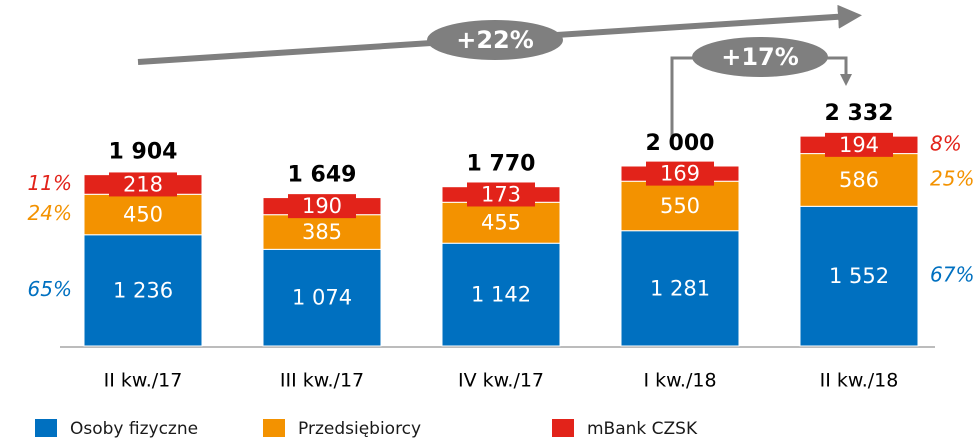  I want to click on value-label: 1 074, so click(322, 298).